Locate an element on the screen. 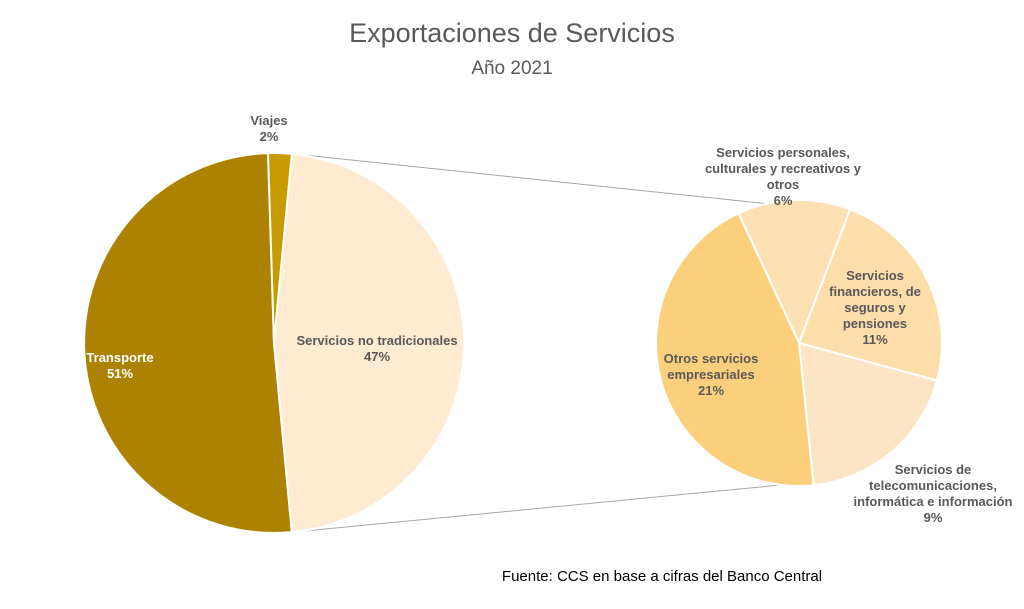 The image size is (1024, 609). label-servicios-financieros-de-seguros-y-pensiones-text: financieros, de is located at coordinates (875, 291).